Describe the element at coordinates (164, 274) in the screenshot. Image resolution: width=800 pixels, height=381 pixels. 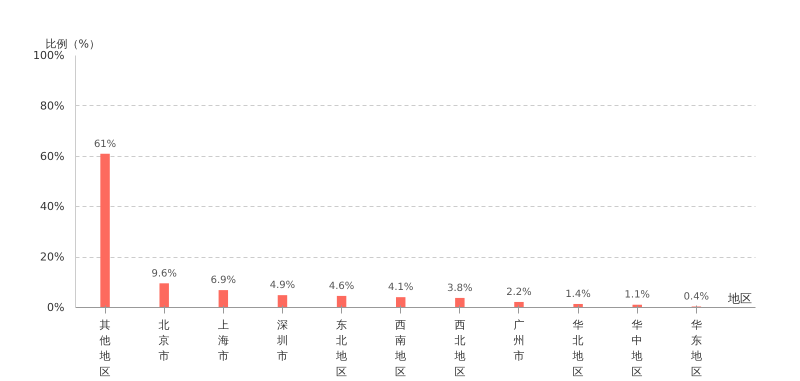
I see `data-label: 9.6%` at that location.